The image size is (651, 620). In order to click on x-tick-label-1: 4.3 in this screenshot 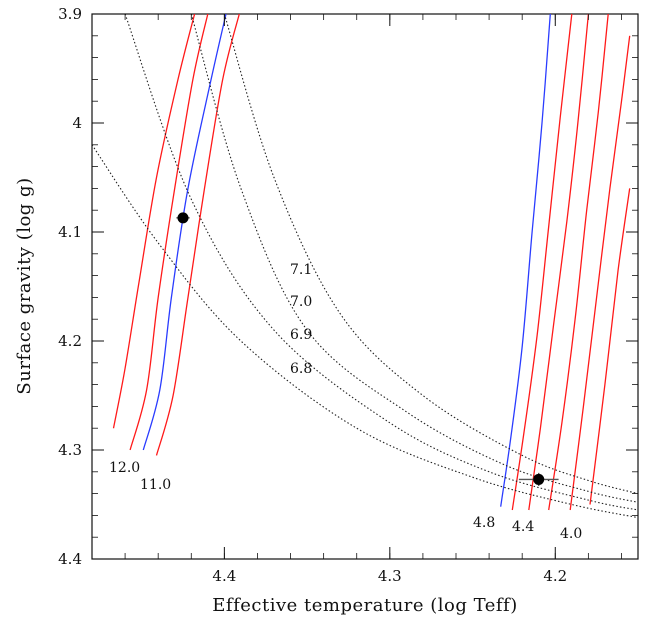, I will do `click(390, 576)`.